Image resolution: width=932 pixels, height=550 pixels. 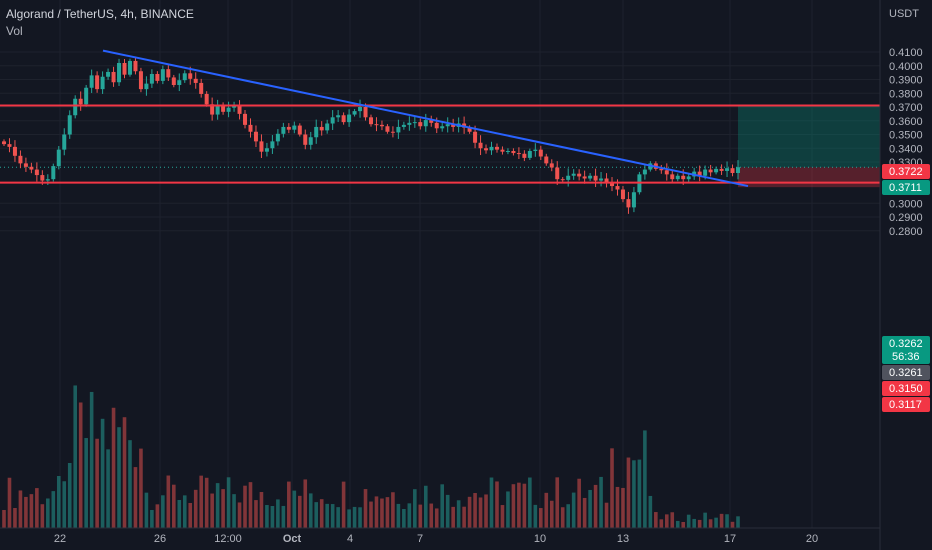 What do you see at coordinates (904, 14) in the screenshot?
I see `currency-label: USDT` at bounding box center [904, 14].